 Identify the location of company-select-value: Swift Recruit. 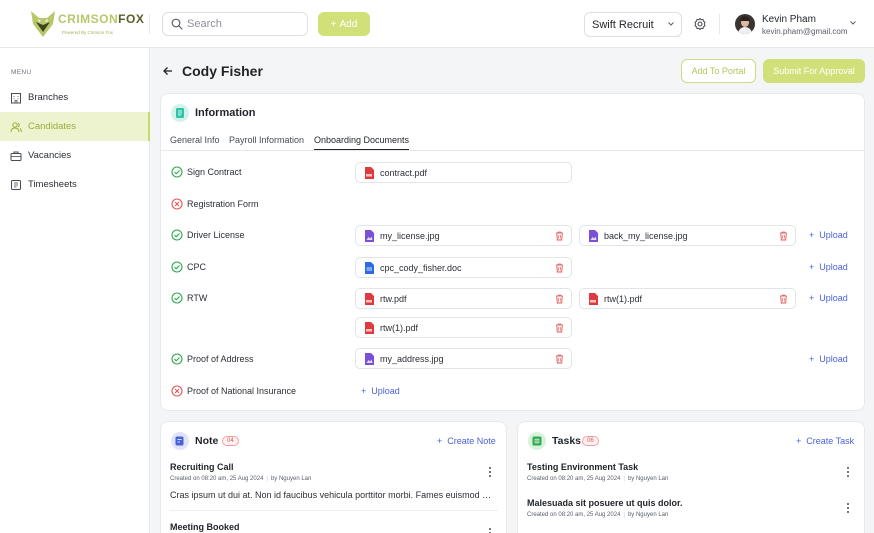
(623, 25).